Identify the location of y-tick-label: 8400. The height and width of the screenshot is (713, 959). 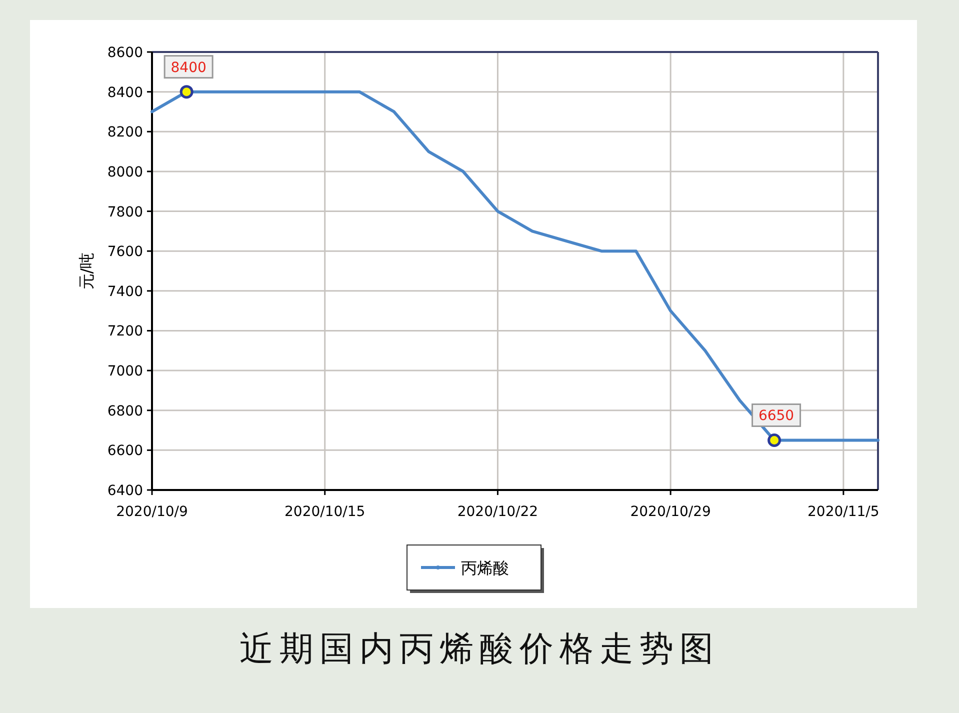
(125, 92).